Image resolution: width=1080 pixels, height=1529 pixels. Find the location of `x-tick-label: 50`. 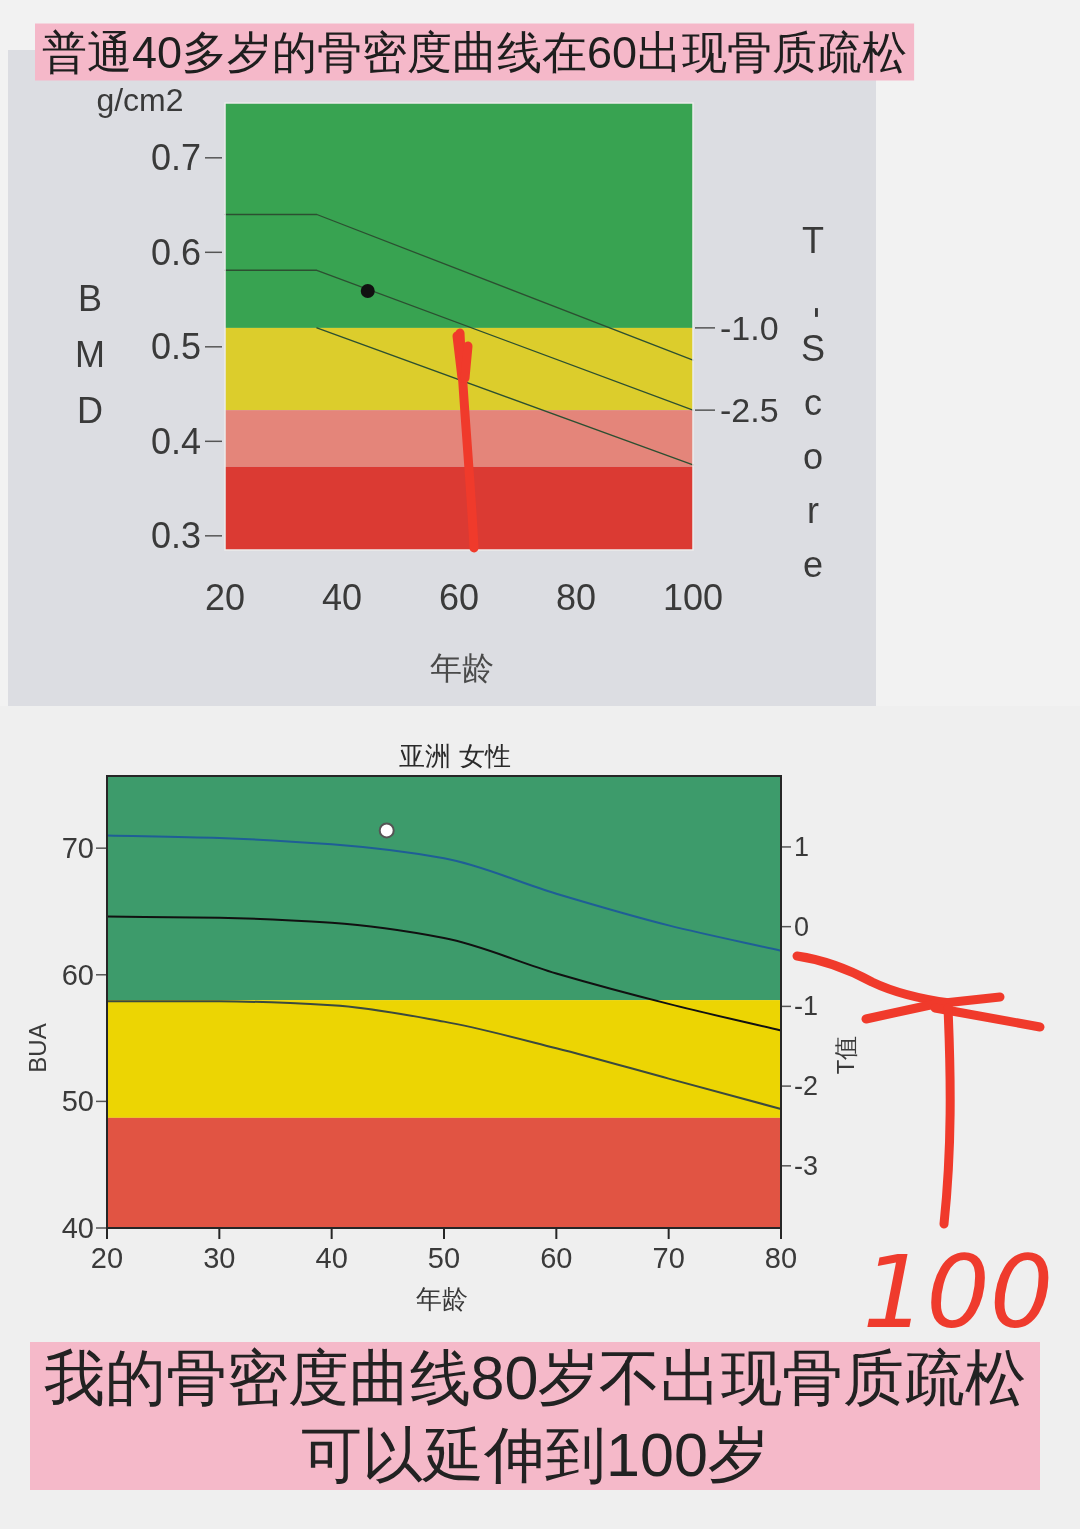

x-tick-label: 50 is located at coordinates (444, 1258).